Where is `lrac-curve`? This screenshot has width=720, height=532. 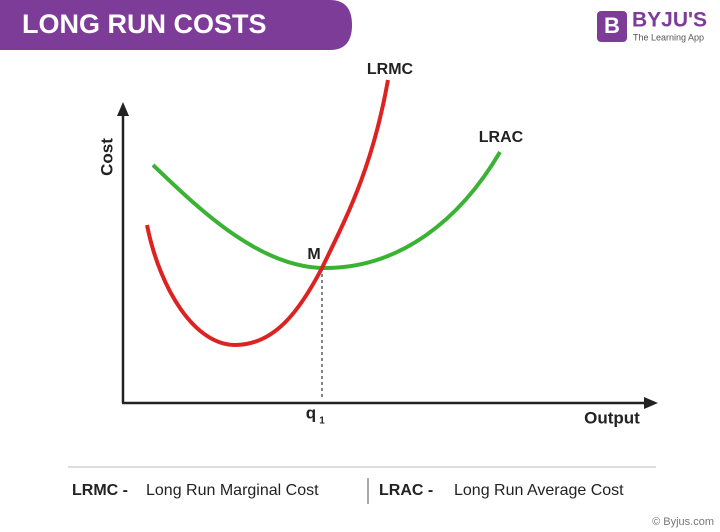 lrac-curve is located at coordinates (326, 210).